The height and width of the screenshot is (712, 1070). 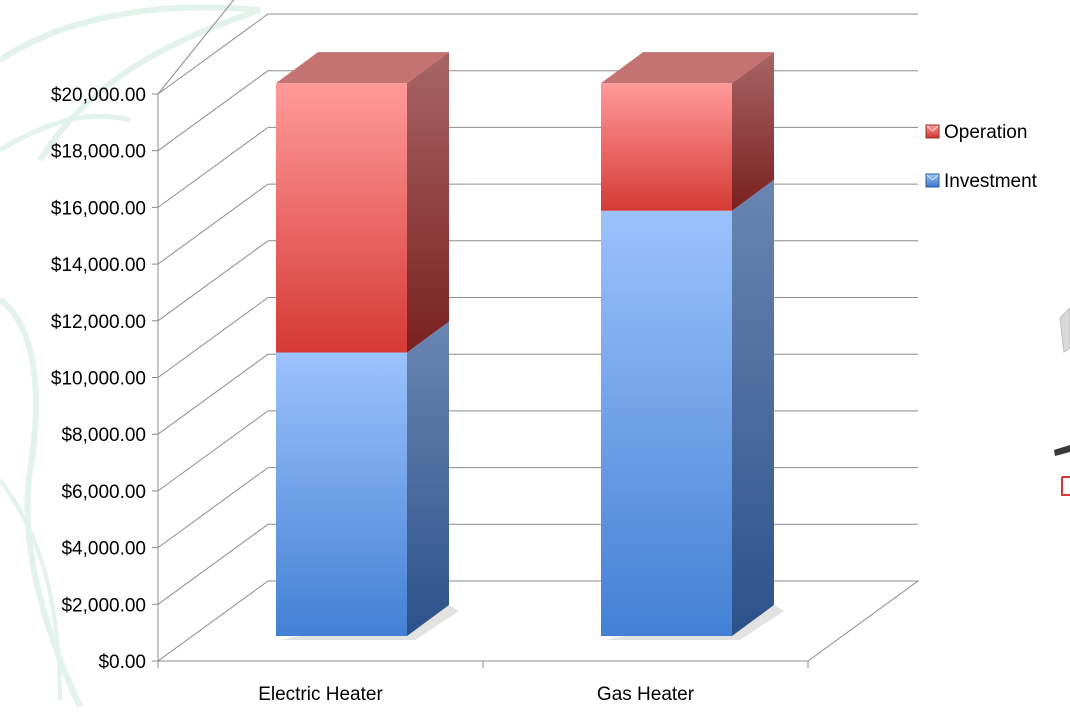 What do you see at coordinates (1062, 401) in the screenshot?
I see `heater-clipart-icon` at bounding box center [1062, 401].